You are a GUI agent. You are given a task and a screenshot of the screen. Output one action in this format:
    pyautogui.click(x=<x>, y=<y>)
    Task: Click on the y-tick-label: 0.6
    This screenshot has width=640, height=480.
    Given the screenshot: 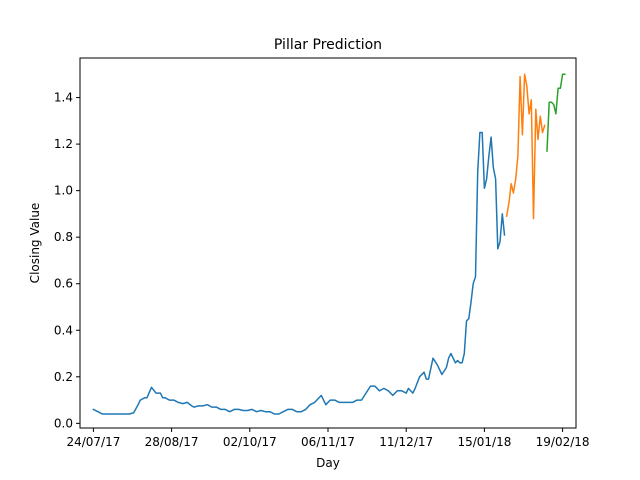 What is the action you would take?
    pyautogui.click(x=63, y=284)
    